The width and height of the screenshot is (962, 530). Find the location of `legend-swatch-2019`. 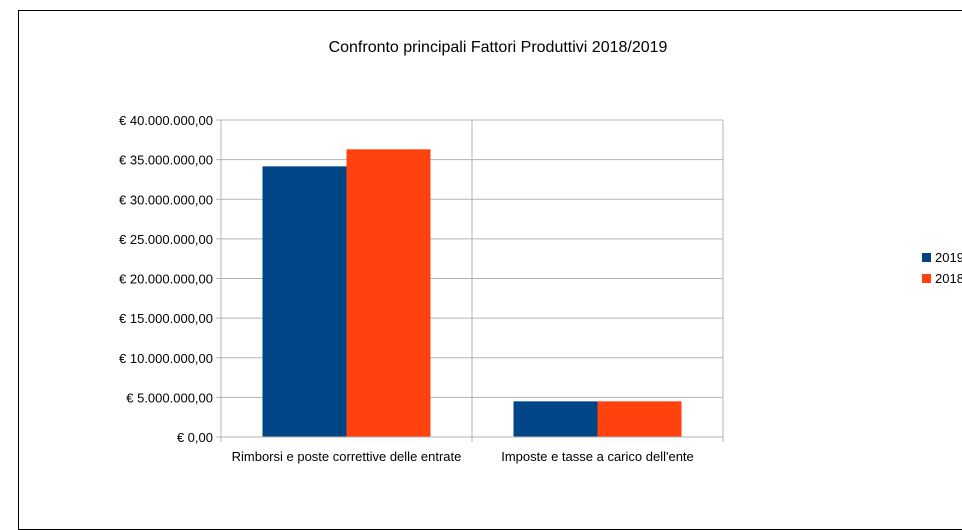

legend-swatch-2019 is located at coordinates (926, 257).